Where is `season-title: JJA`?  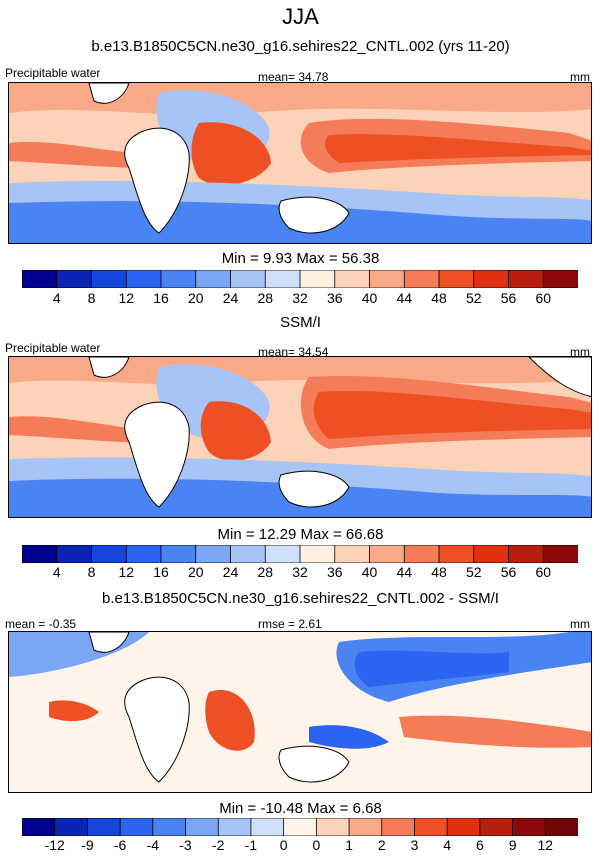
season-title: JJA is located at coordinates (300, 16).